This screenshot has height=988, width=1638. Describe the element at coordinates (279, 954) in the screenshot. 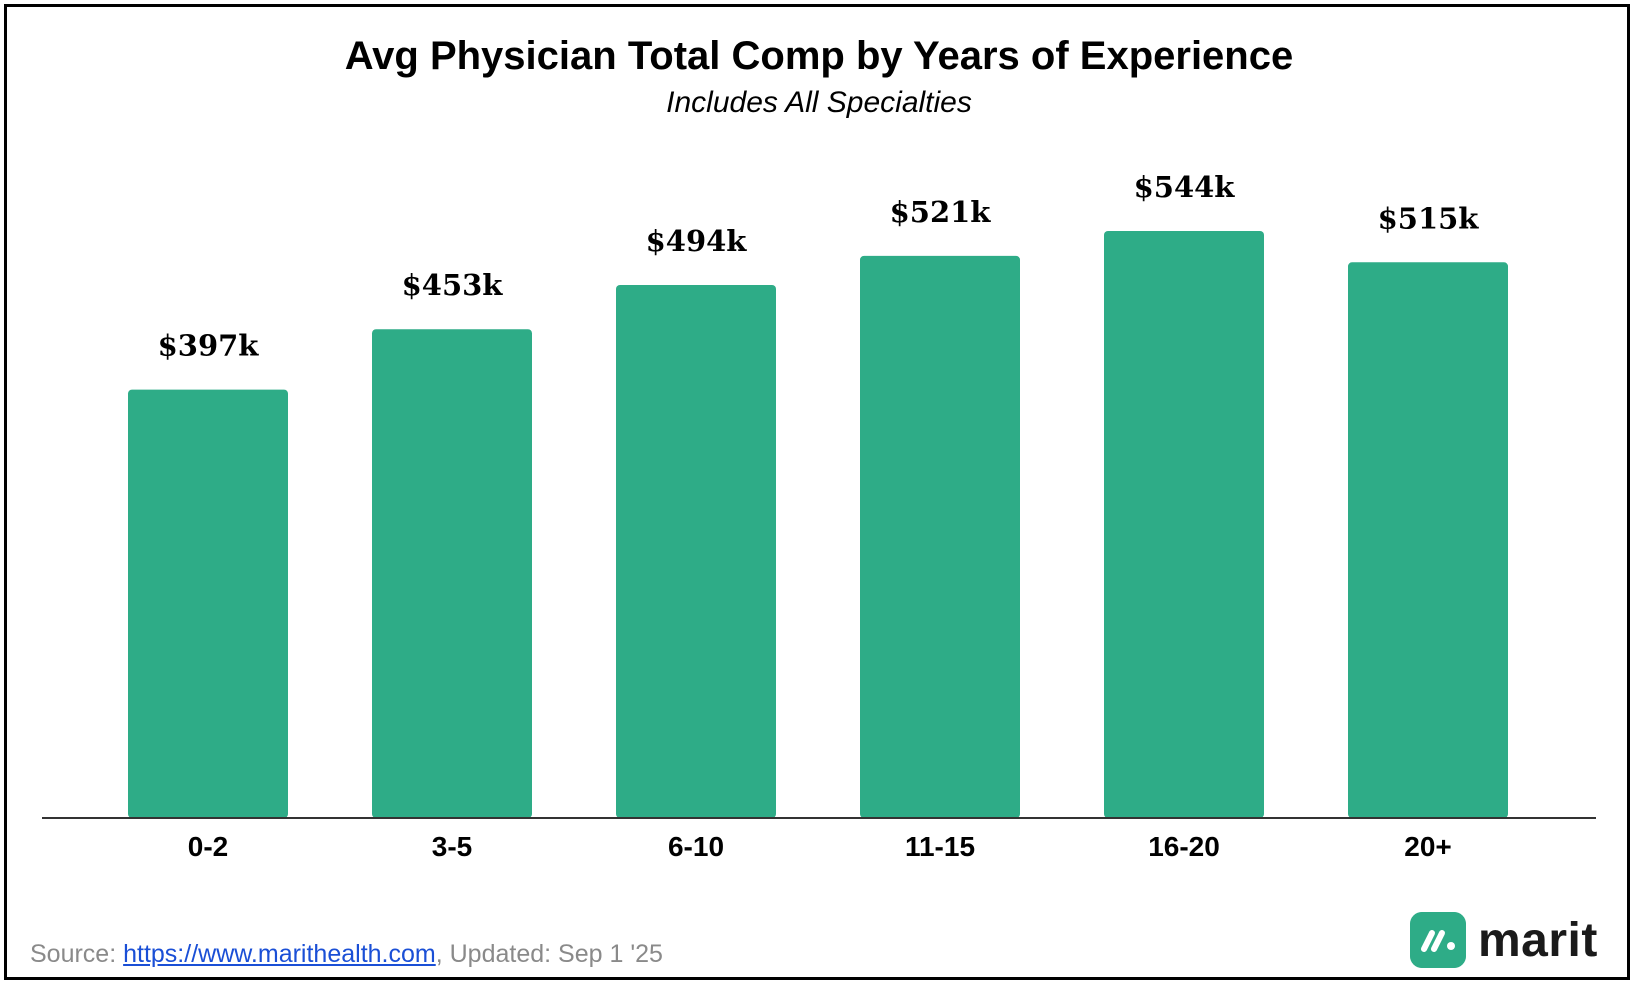

I see `source-link: https://www.marithealth.com` at that location.